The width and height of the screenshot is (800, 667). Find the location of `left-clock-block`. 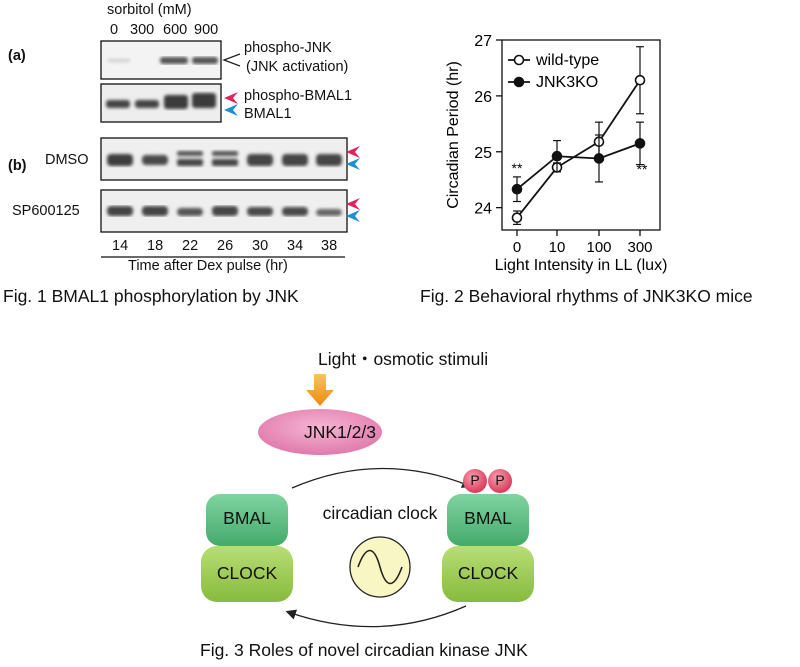

left-clock-block is located at coordinates (247, 574).